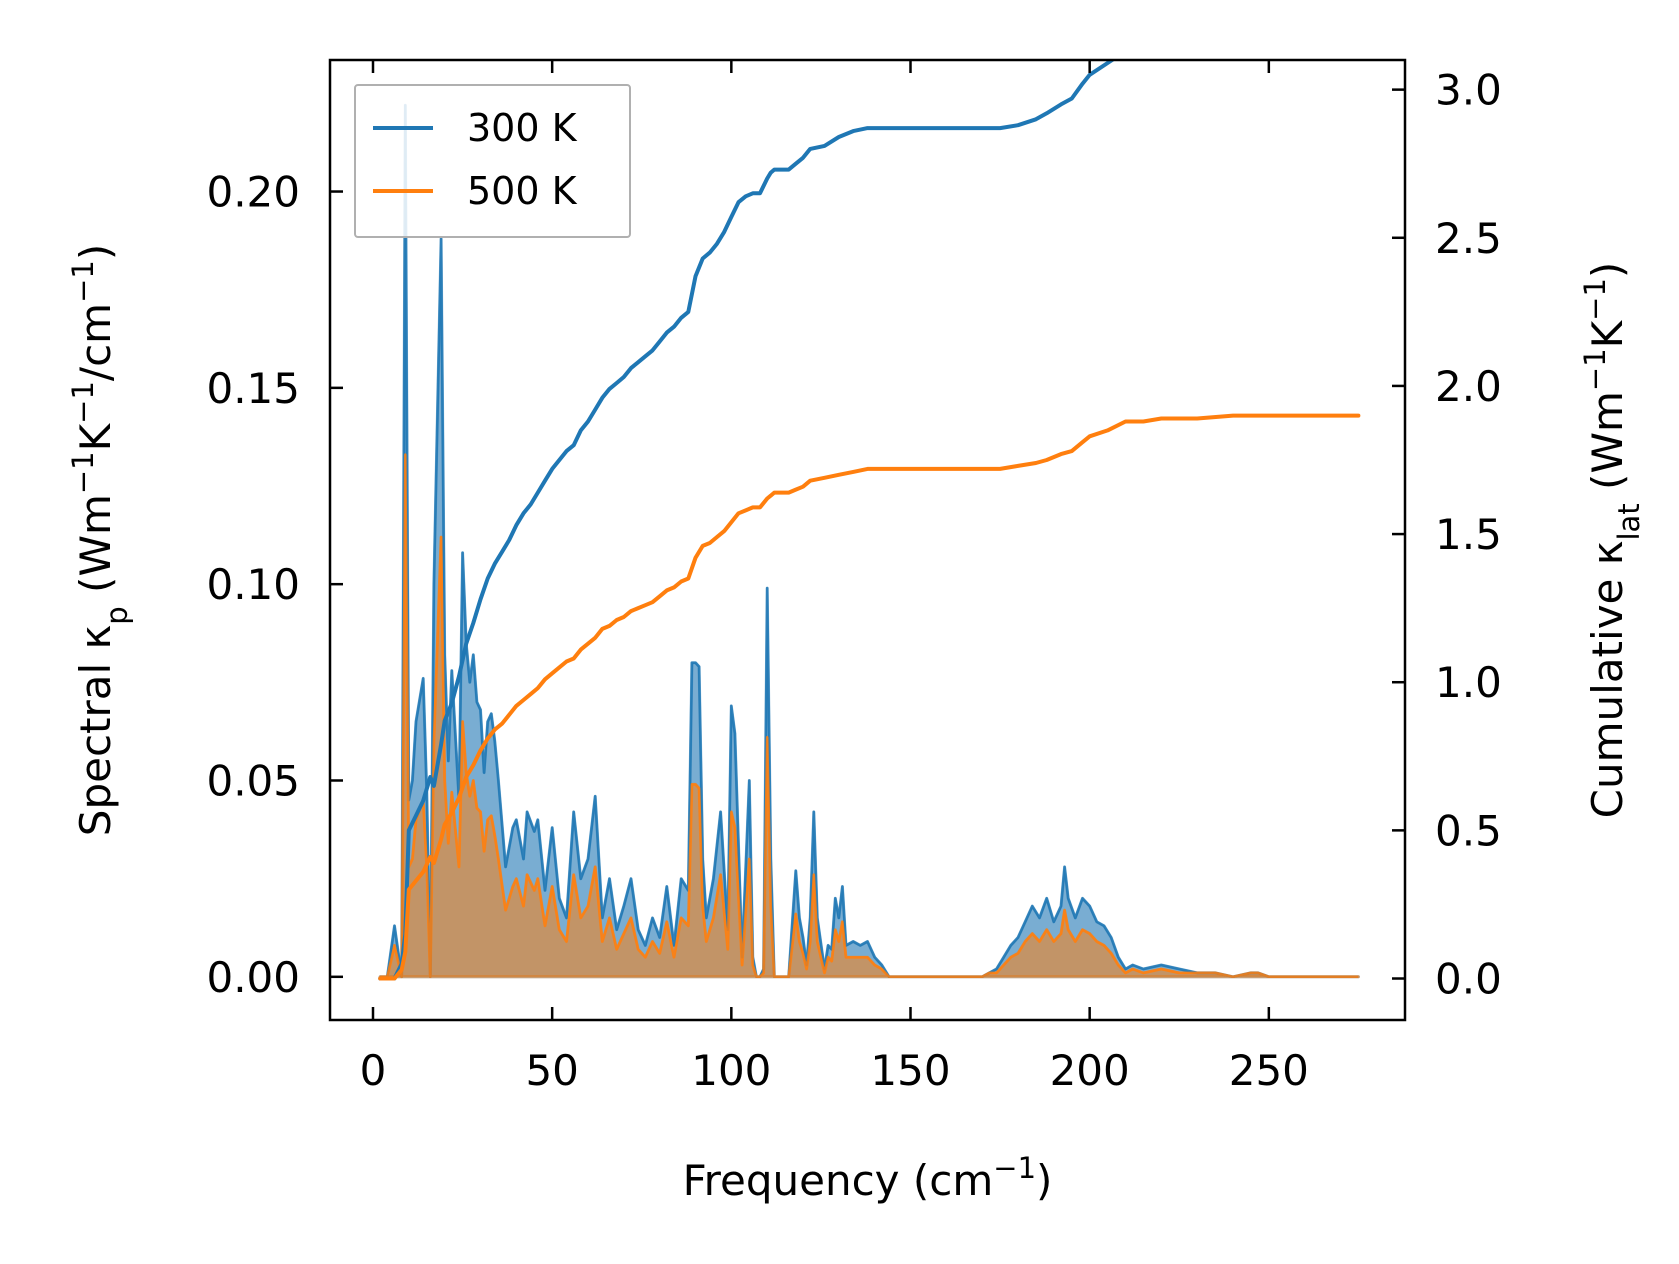  What do you see at coordinates (253, 977) in the screenshot?
I see `y-left-tick-label: 0.00` at bounding box center [253, 977].